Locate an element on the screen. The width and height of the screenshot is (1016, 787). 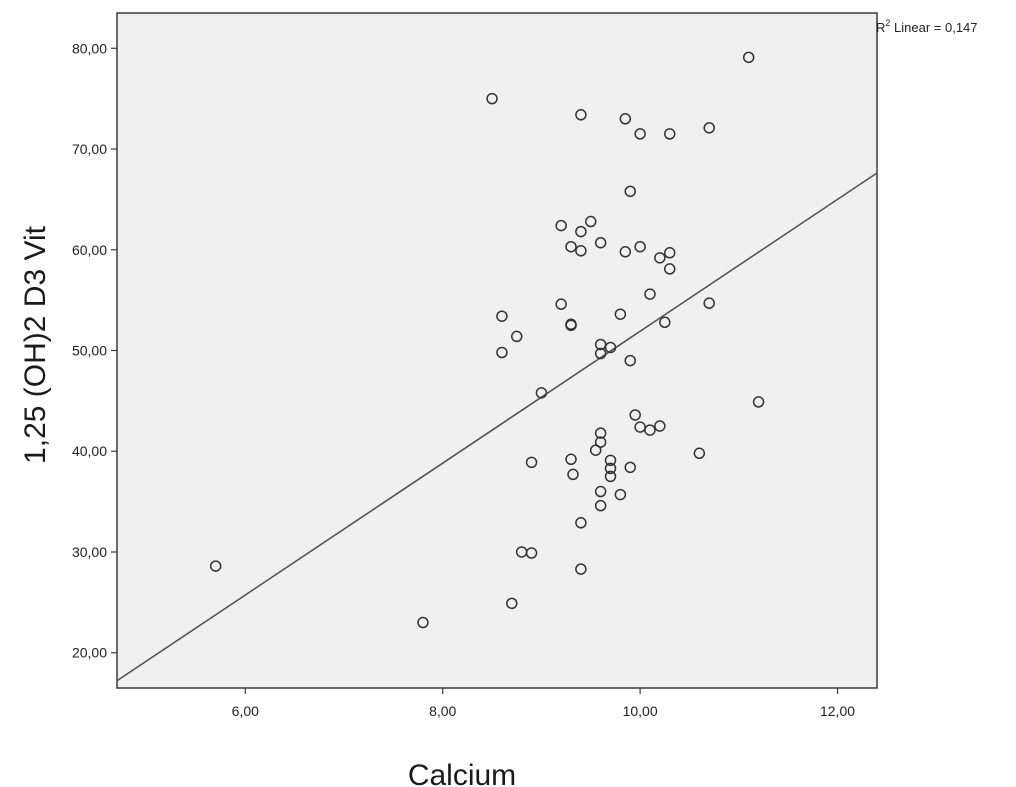
x-tick-label: 12,00 is located at coordinates (837, 711).